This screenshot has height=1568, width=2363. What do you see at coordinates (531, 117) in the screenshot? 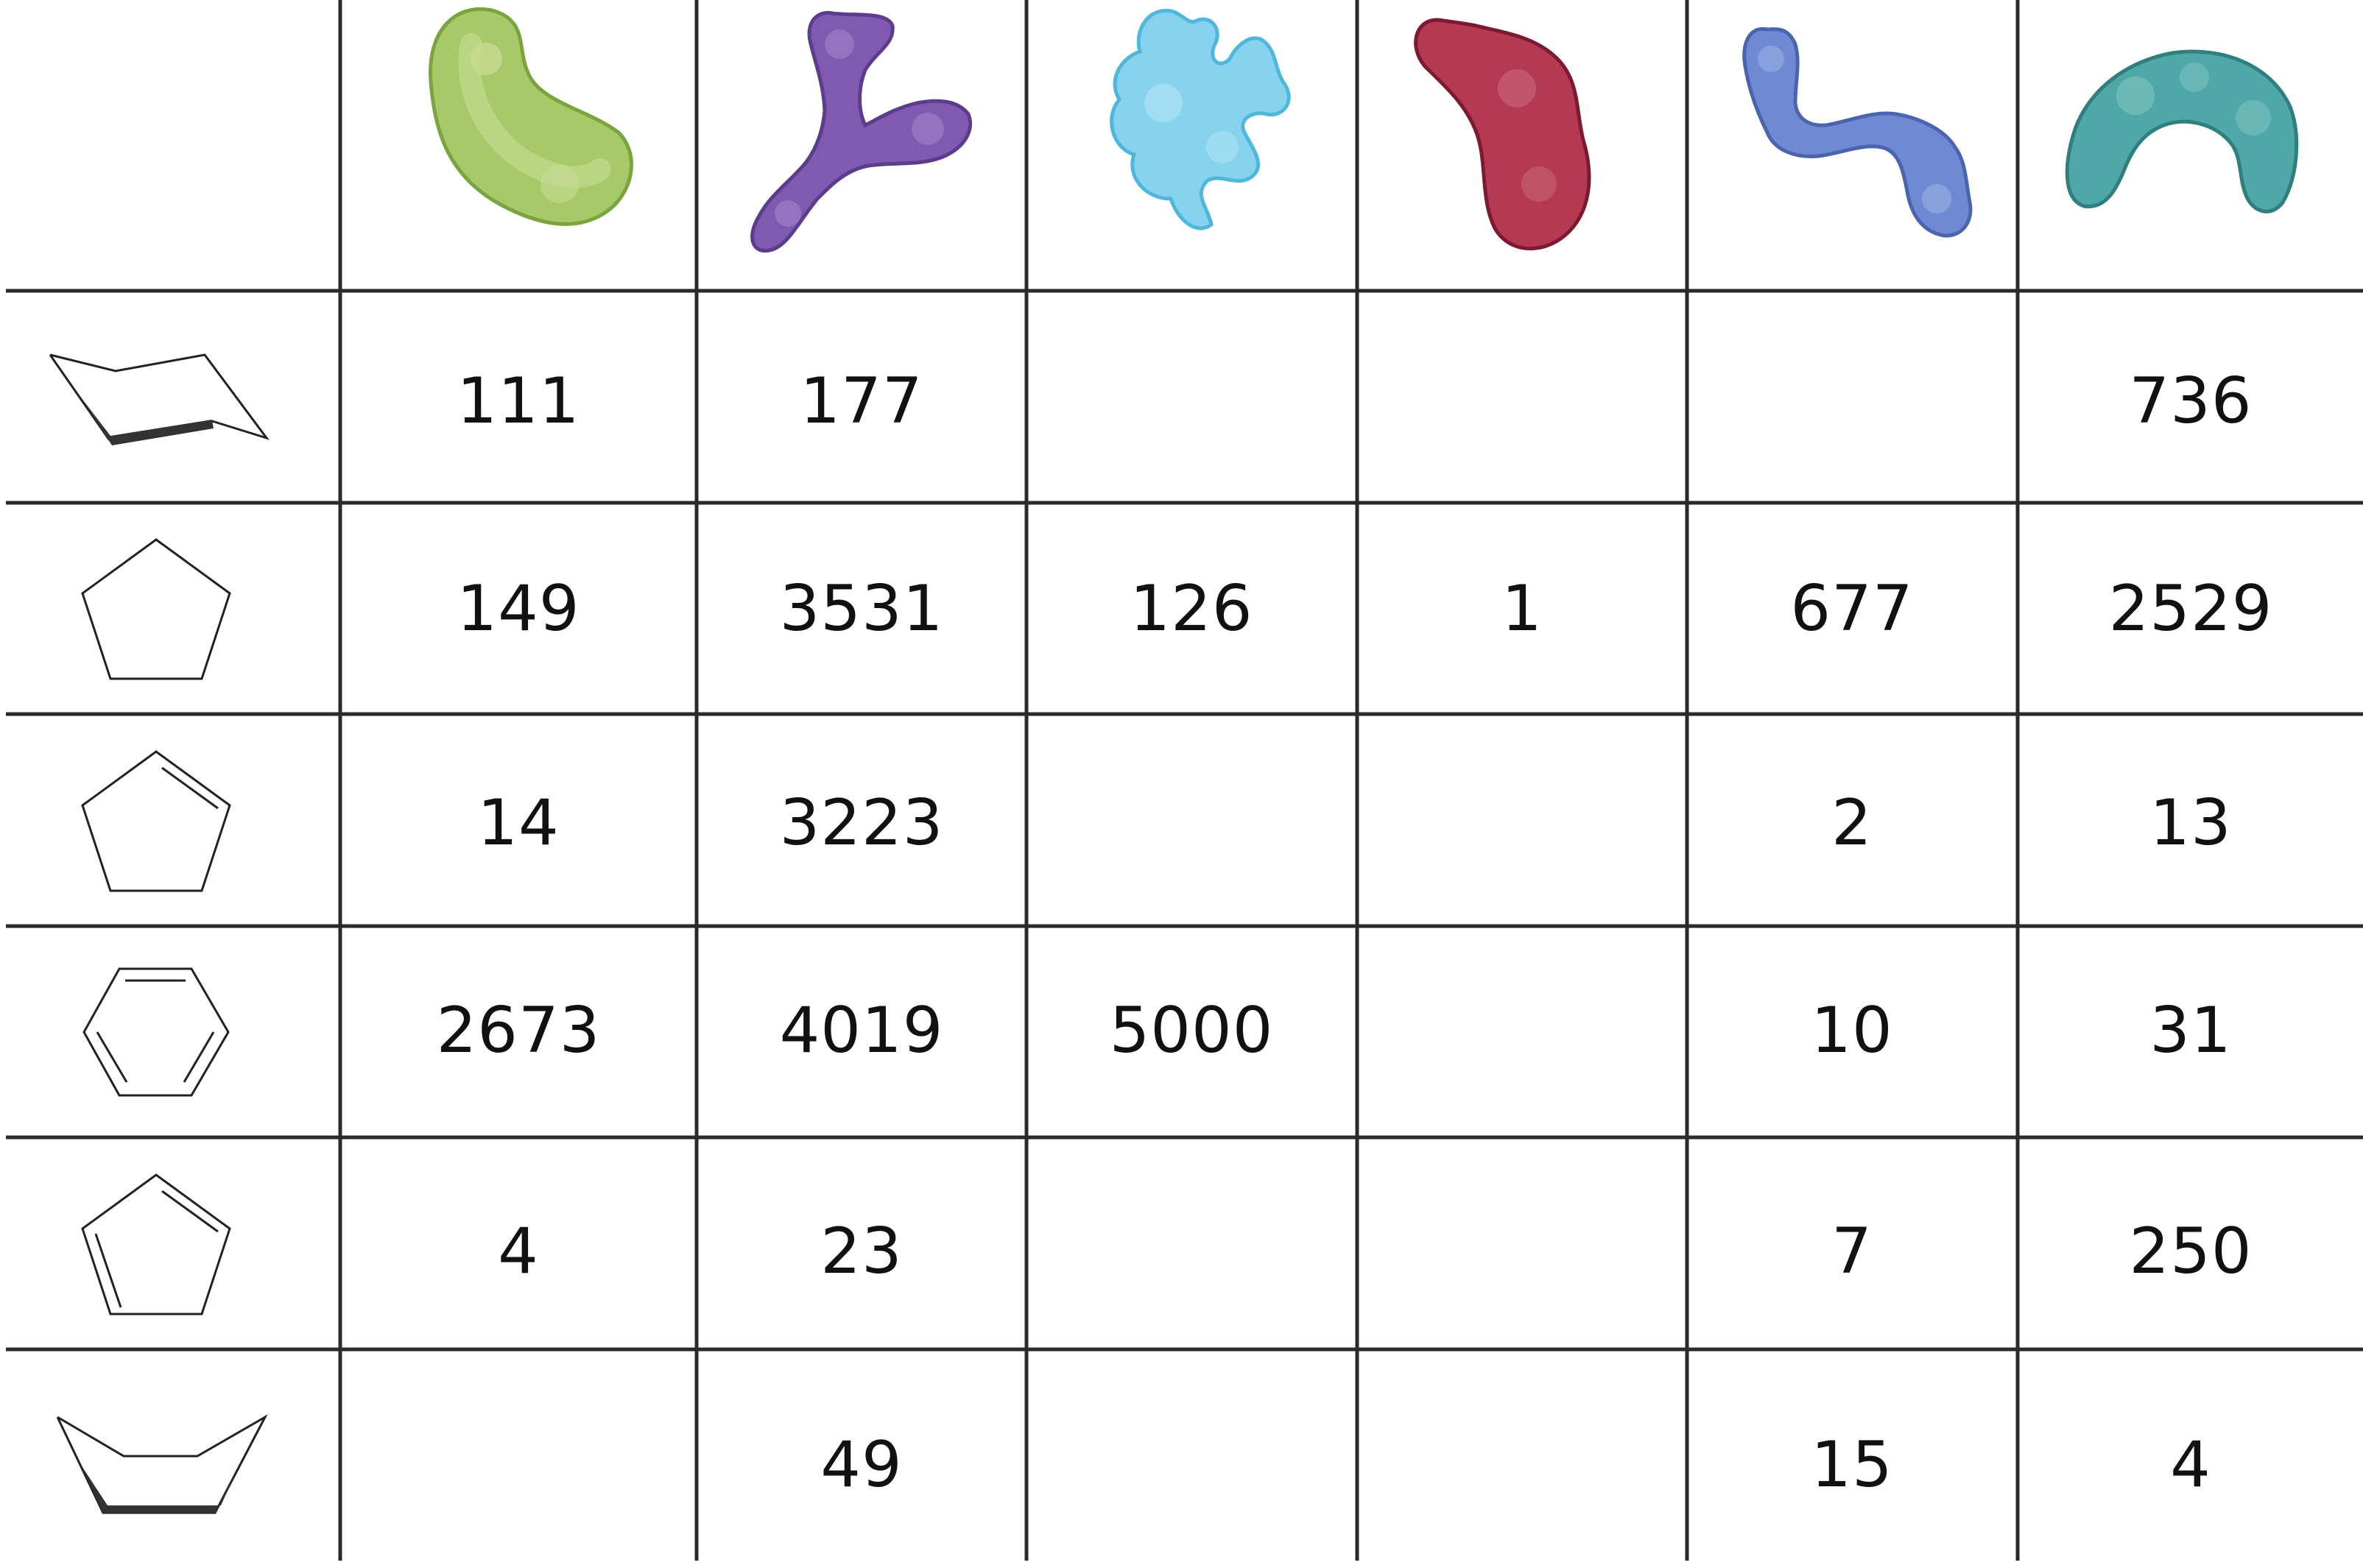
I see `green-bean-protein-icon` at bounding box center [531, 117].